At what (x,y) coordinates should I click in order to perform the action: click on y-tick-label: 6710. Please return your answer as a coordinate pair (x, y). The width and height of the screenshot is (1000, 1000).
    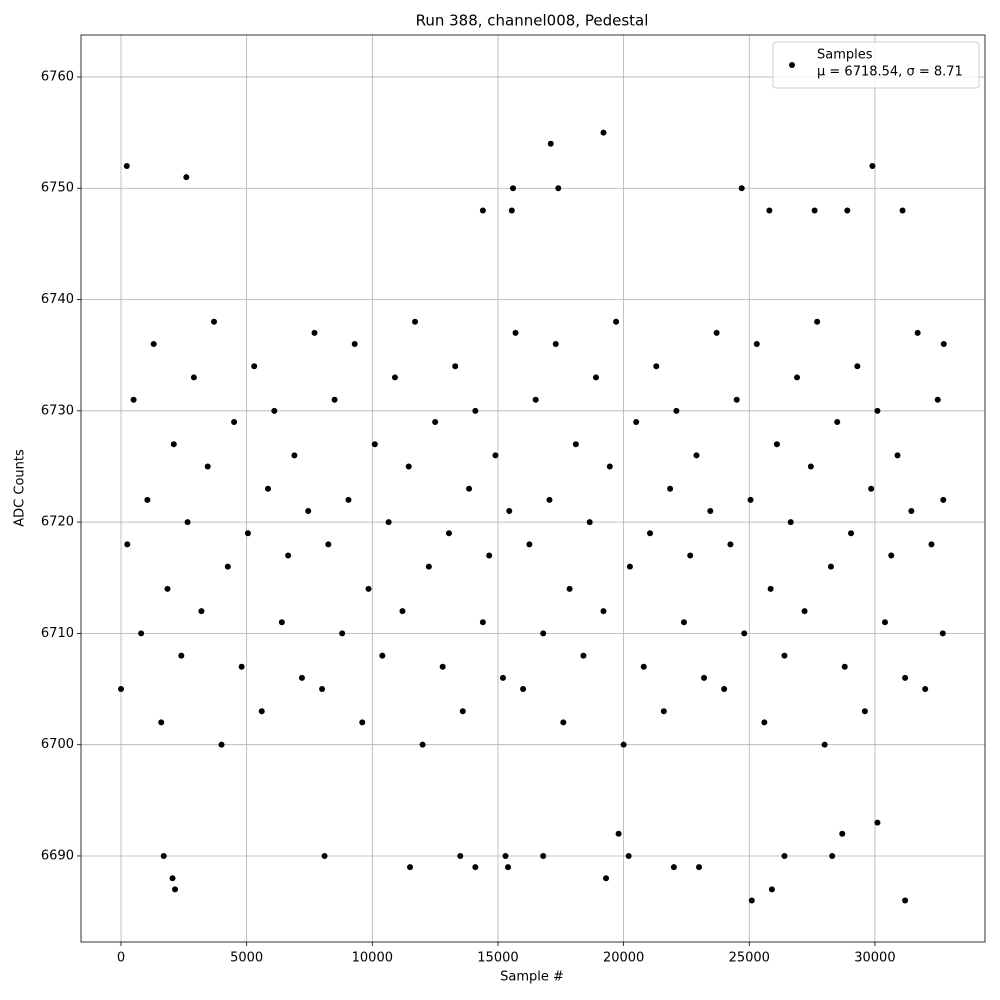
    Looking at the image, I should click on (57, 633).